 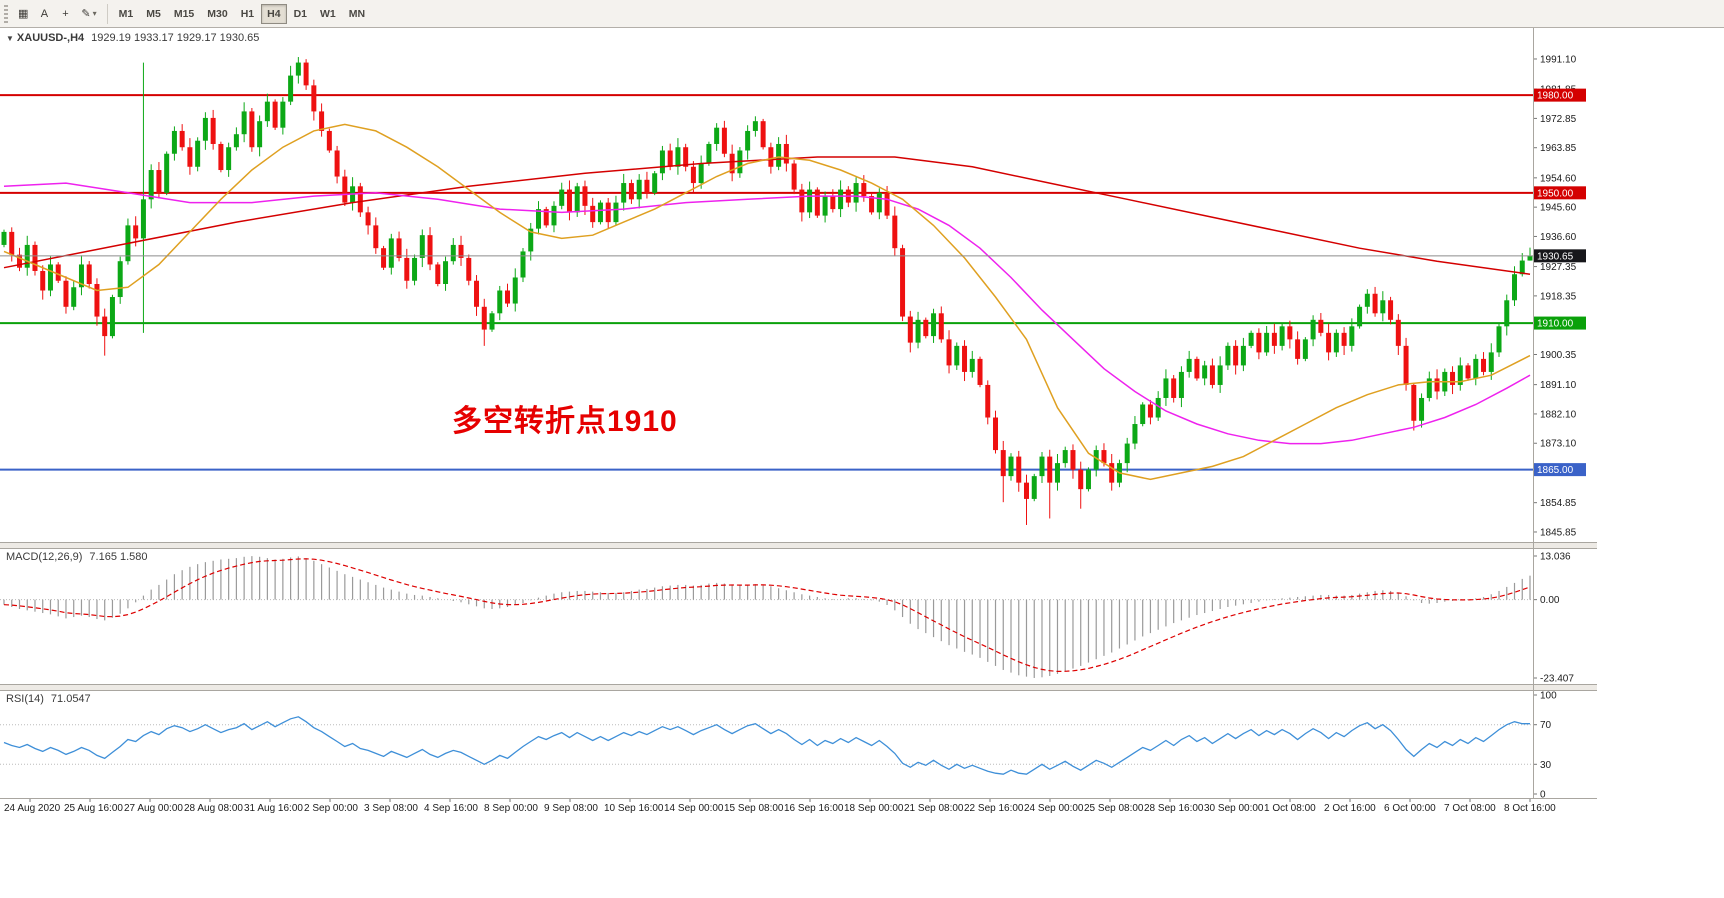 What do you see at coordinates (1558, 532) in the screenshot?
I see `price-tick-label: 1845.85` at bounding box center [1558, 532].